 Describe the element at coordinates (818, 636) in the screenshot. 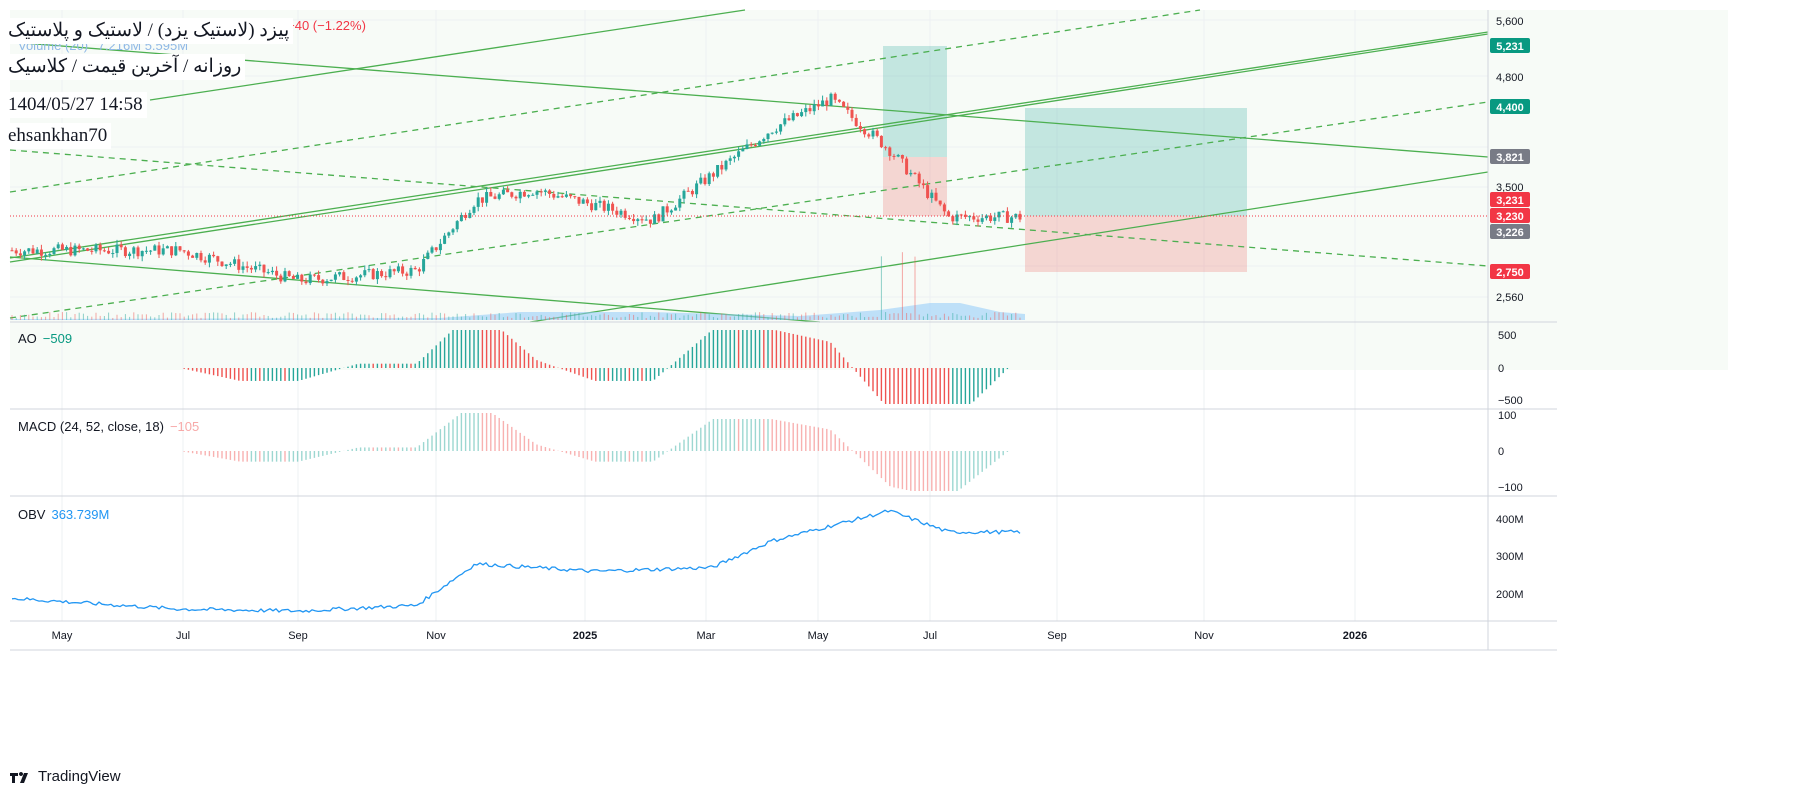

I see `time-axis-label: May` at that location.